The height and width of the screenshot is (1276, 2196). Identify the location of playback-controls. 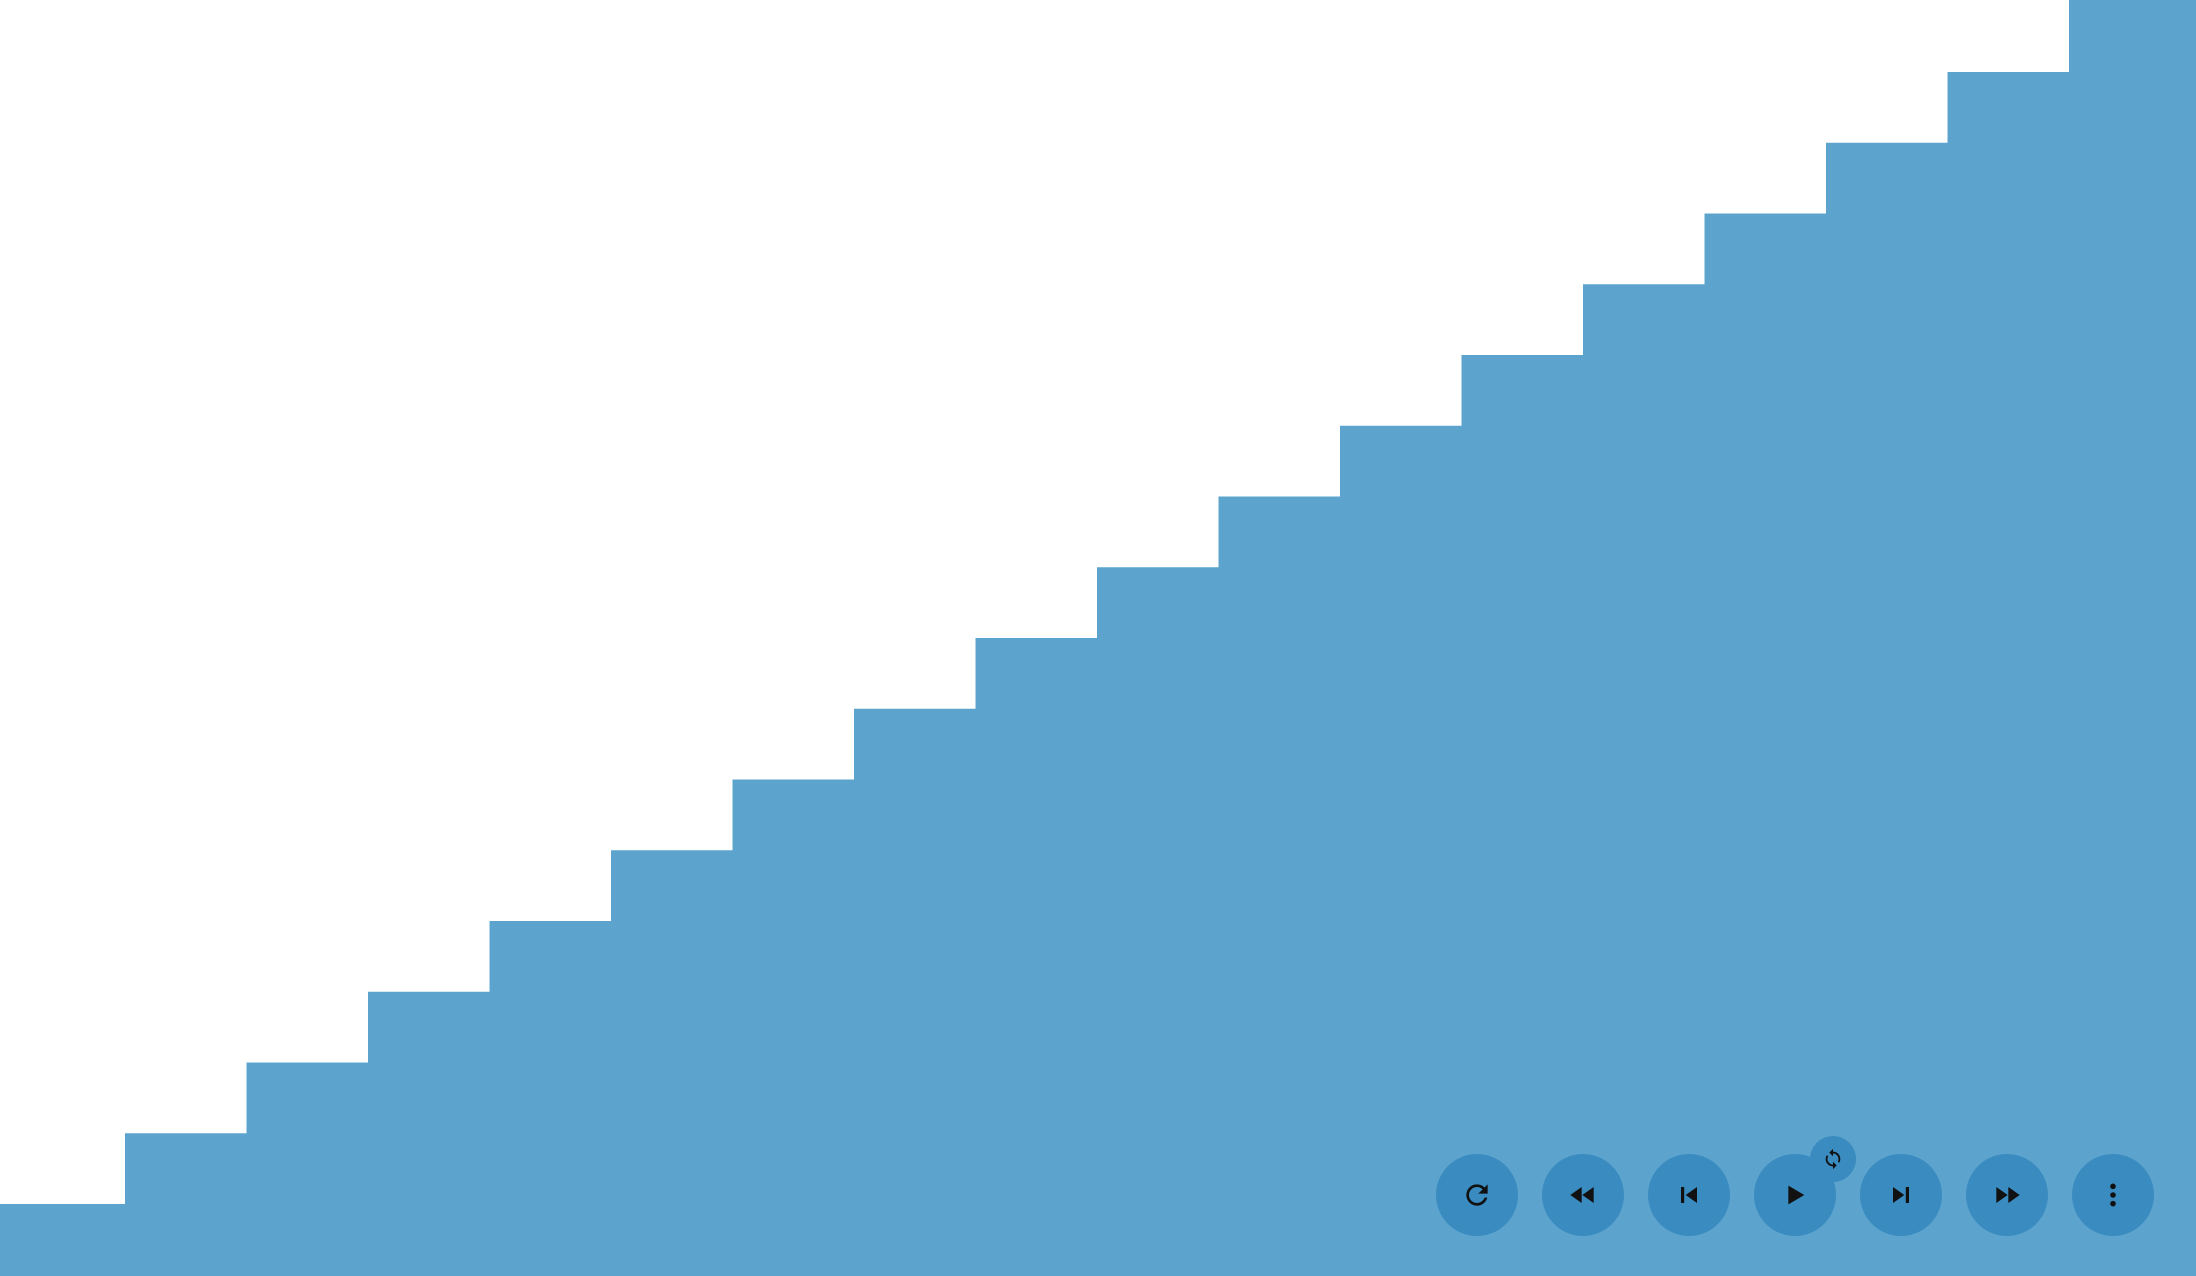
(1795, 1186).